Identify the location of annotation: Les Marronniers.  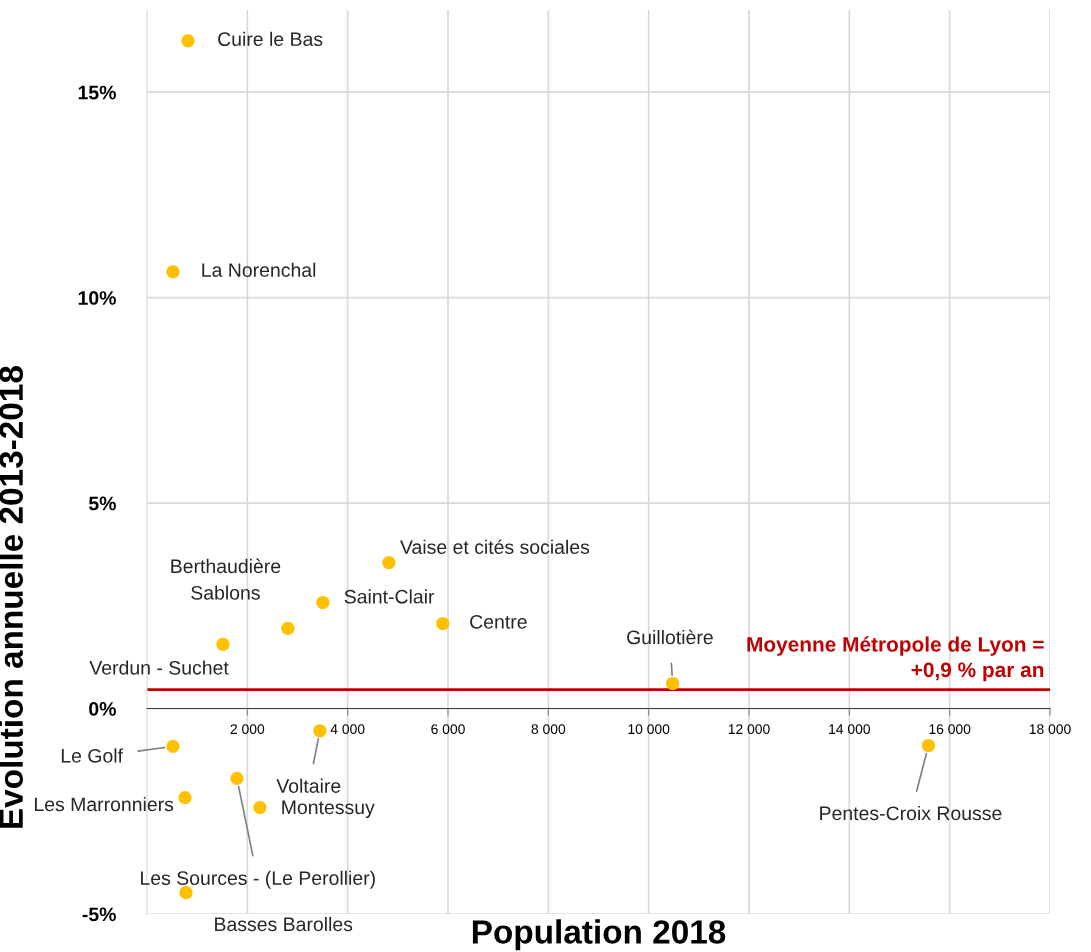
(104, 804).